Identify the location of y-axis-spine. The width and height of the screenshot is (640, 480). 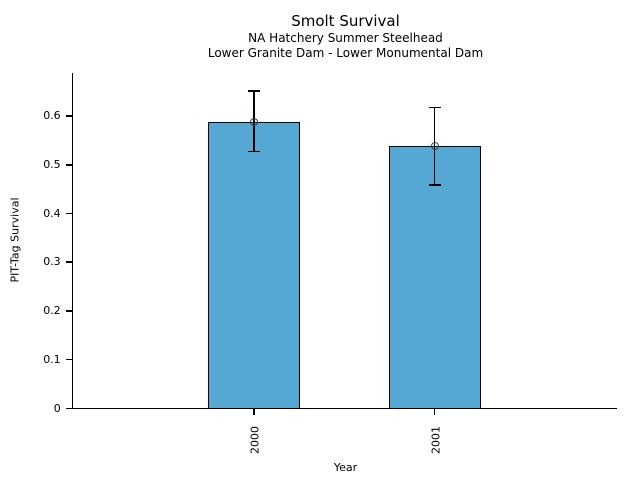
(72, 241).